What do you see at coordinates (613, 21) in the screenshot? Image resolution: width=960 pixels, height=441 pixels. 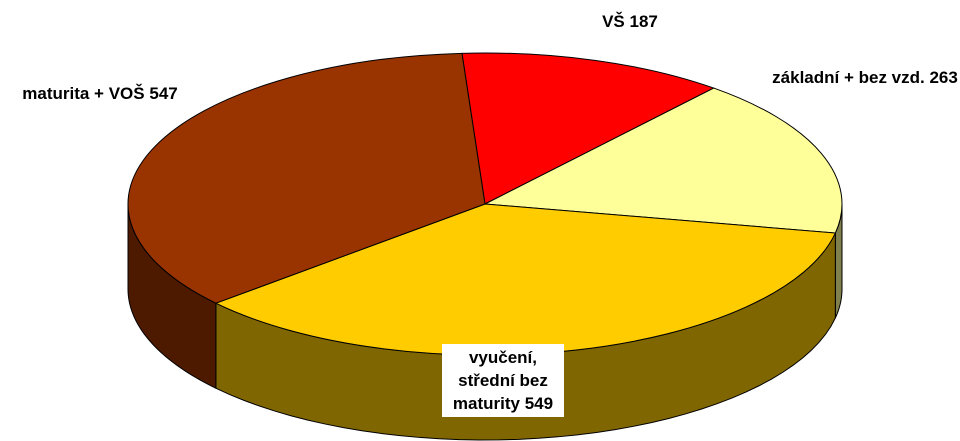 I see `slice-category: VŠ` at bounding box center [613, 21].